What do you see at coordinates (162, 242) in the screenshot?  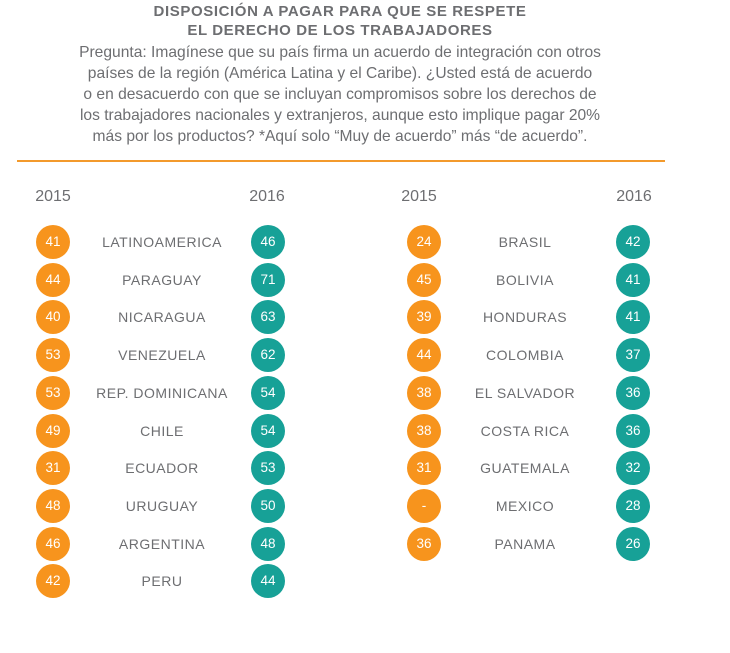 I see `country-label: LATINOAMERICA` at bounding box center [162, 242].